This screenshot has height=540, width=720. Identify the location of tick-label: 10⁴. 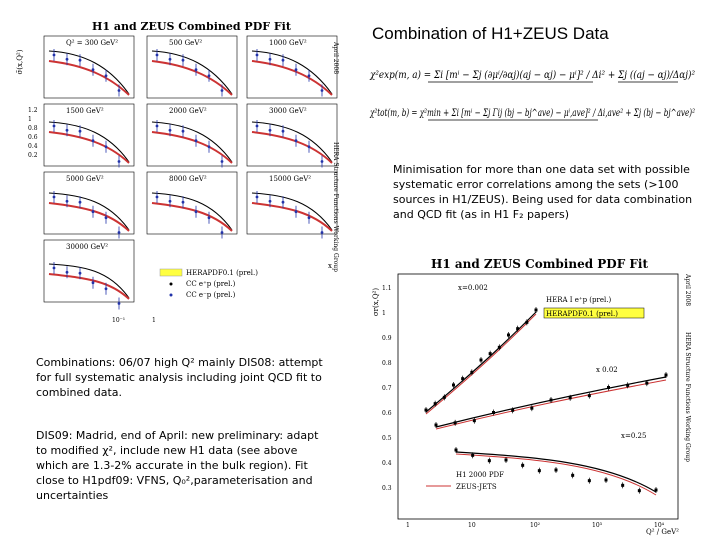
(659, 525).